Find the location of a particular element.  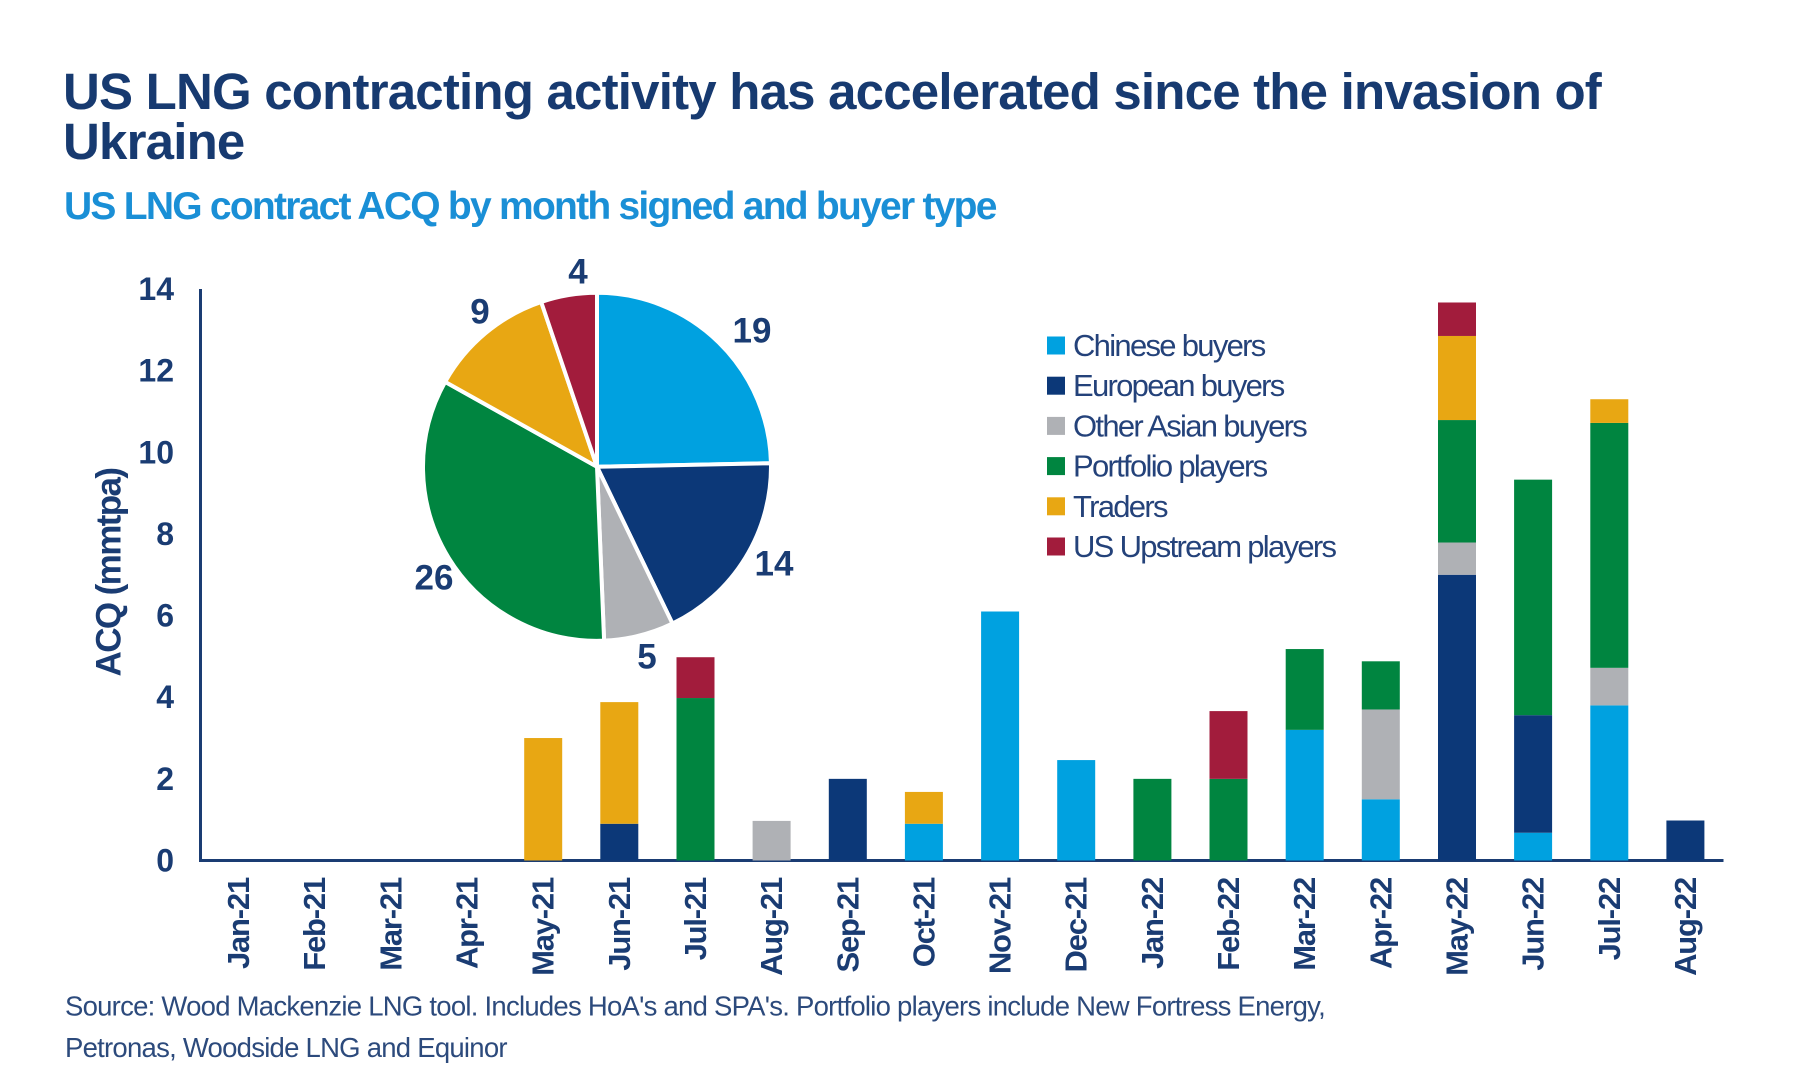

svg-text: Apr-22 is located at coordinates (1380, 923).